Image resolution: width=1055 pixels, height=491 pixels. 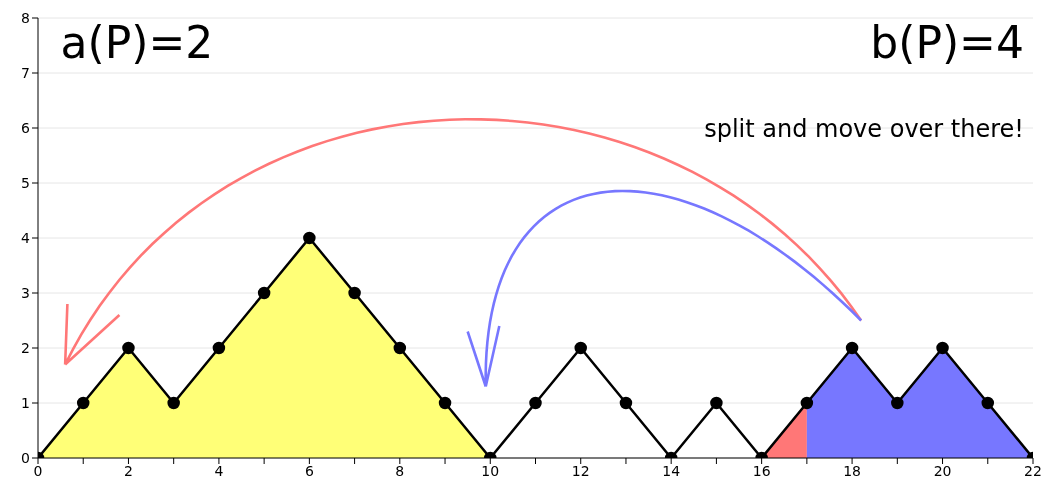 What do you see at coordinates (25, 402) in the screenshot?
I see `y-tick-label: 1` at bounding box center [25, 402].